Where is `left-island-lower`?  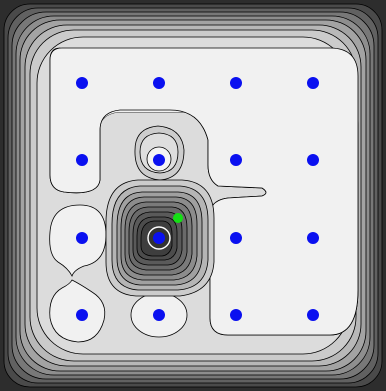 left-island-lower is located at coordinates (77, 311).